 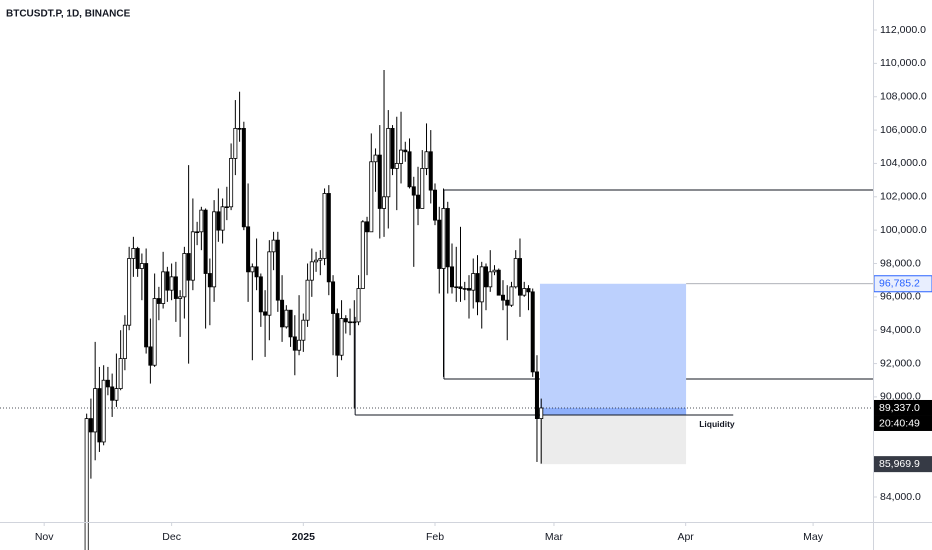 I want to click on last-price-tag-bg, so click(x=903, y=407).